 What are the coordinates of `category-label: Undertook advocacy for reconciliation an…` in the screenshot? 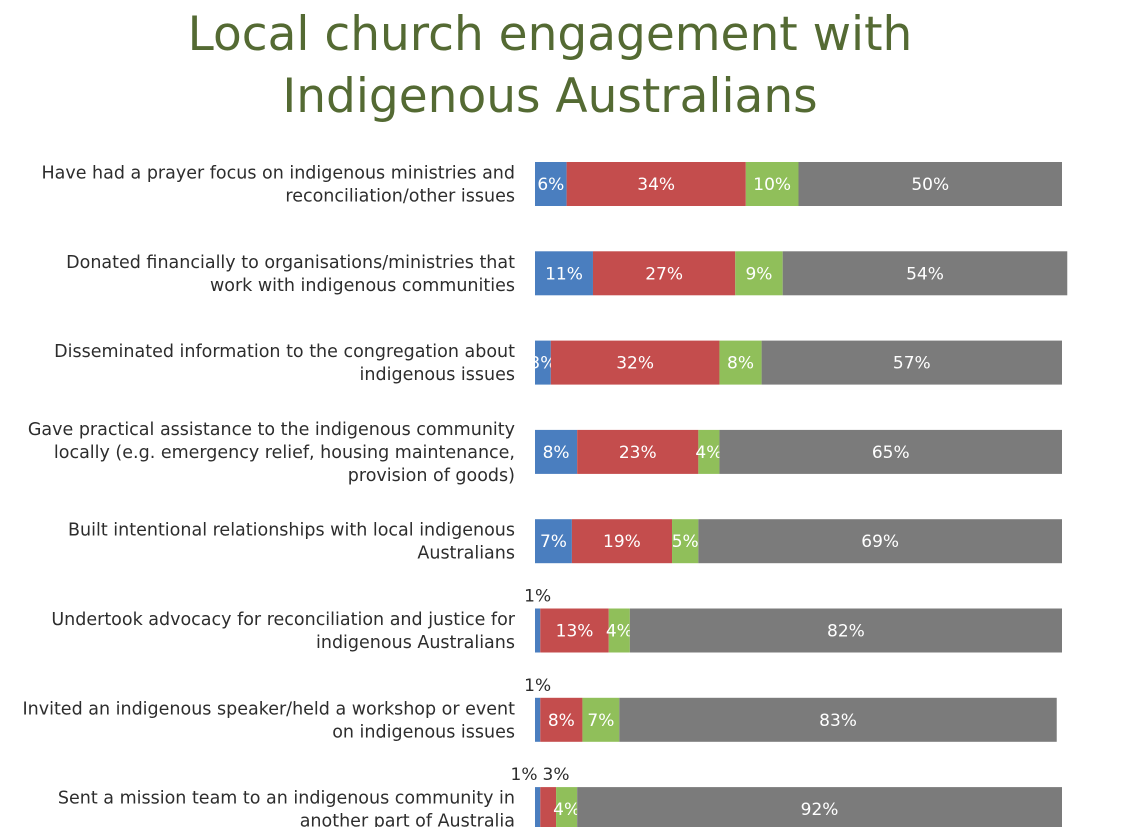 It's located at (283, 631).